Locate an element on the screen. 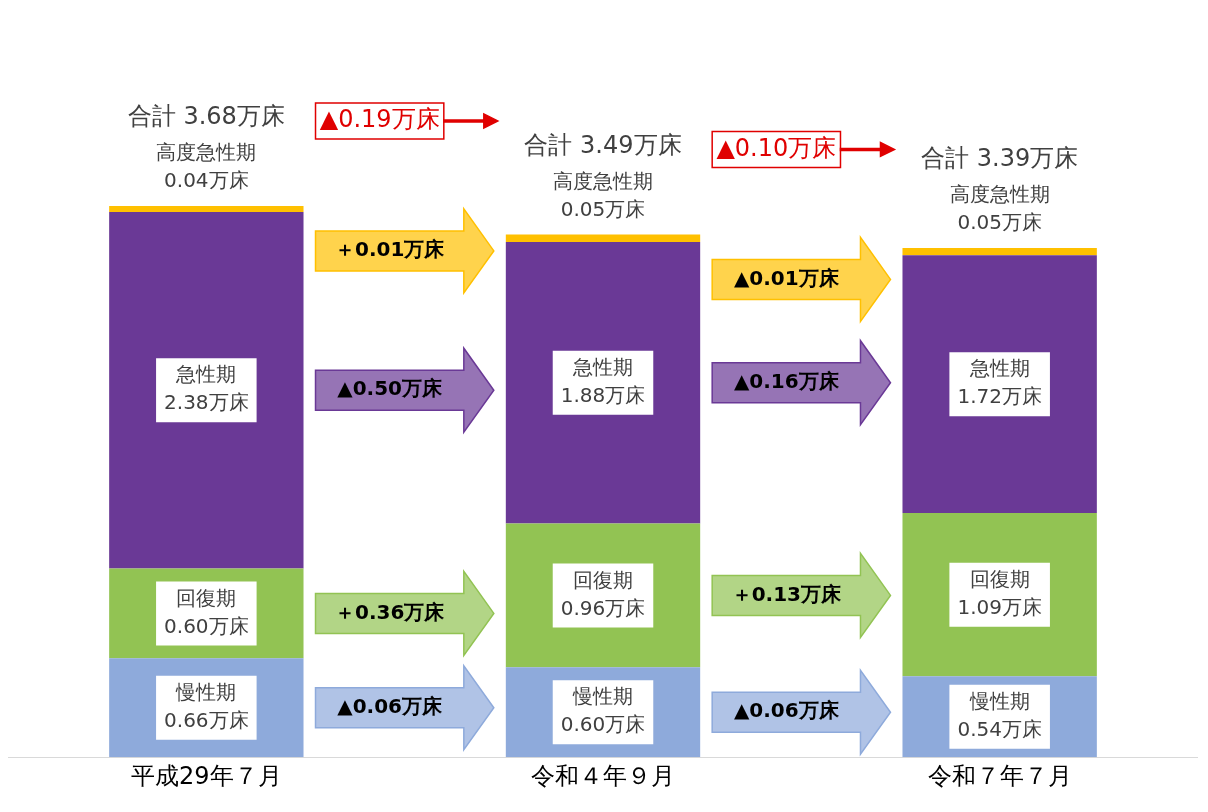  data-label: 0.04万床 is located at coordinates (206, 180).